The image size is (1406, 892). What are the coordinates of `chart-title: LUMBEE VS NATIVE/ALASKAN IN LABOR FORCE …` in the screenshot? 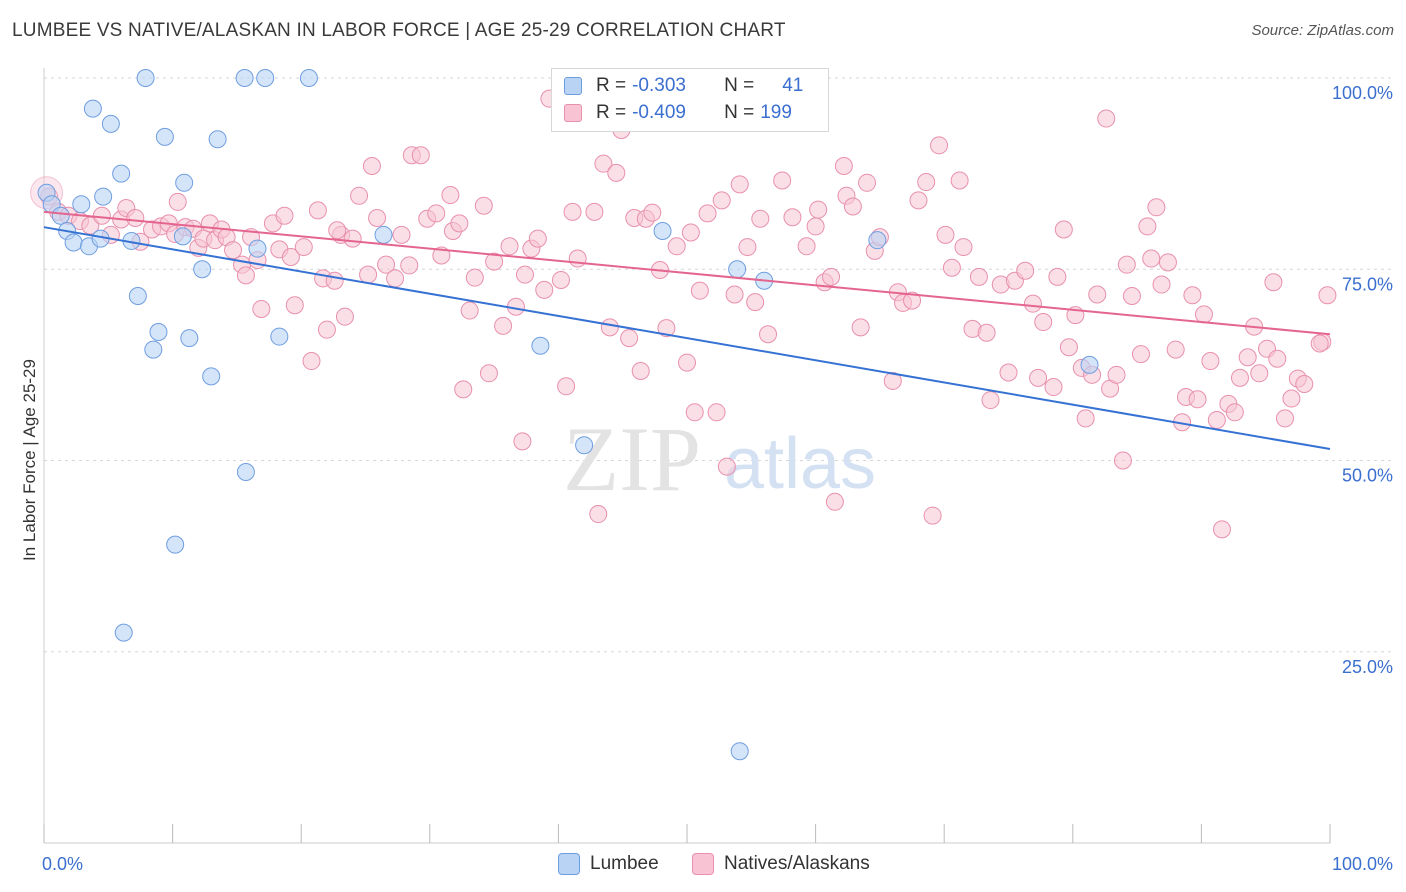 It's located at (399, 30).